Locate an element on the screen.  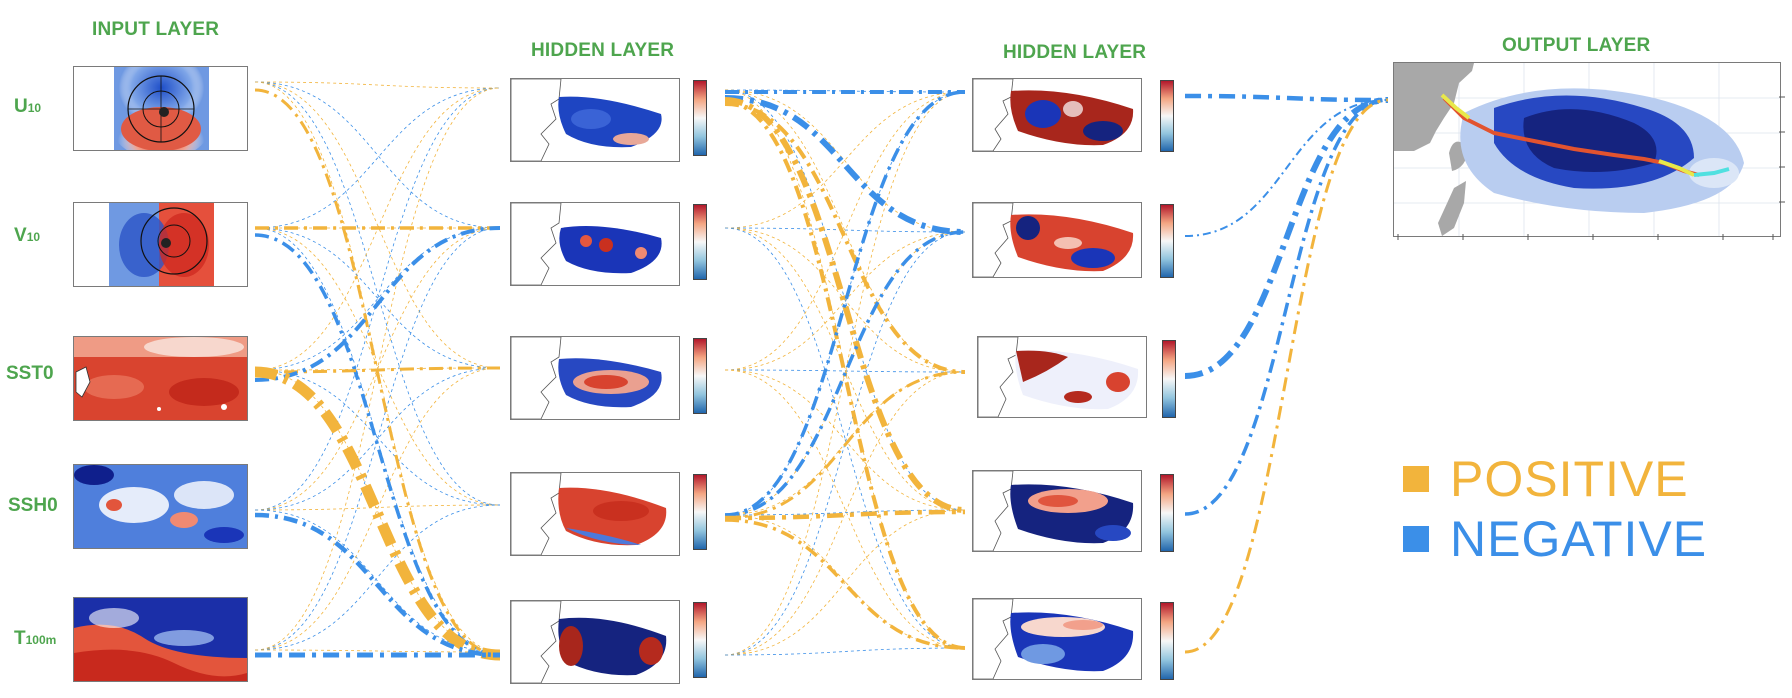
hidden-layer-2-title: HIDDEN LAYER is located at coordinates (1075, 52).